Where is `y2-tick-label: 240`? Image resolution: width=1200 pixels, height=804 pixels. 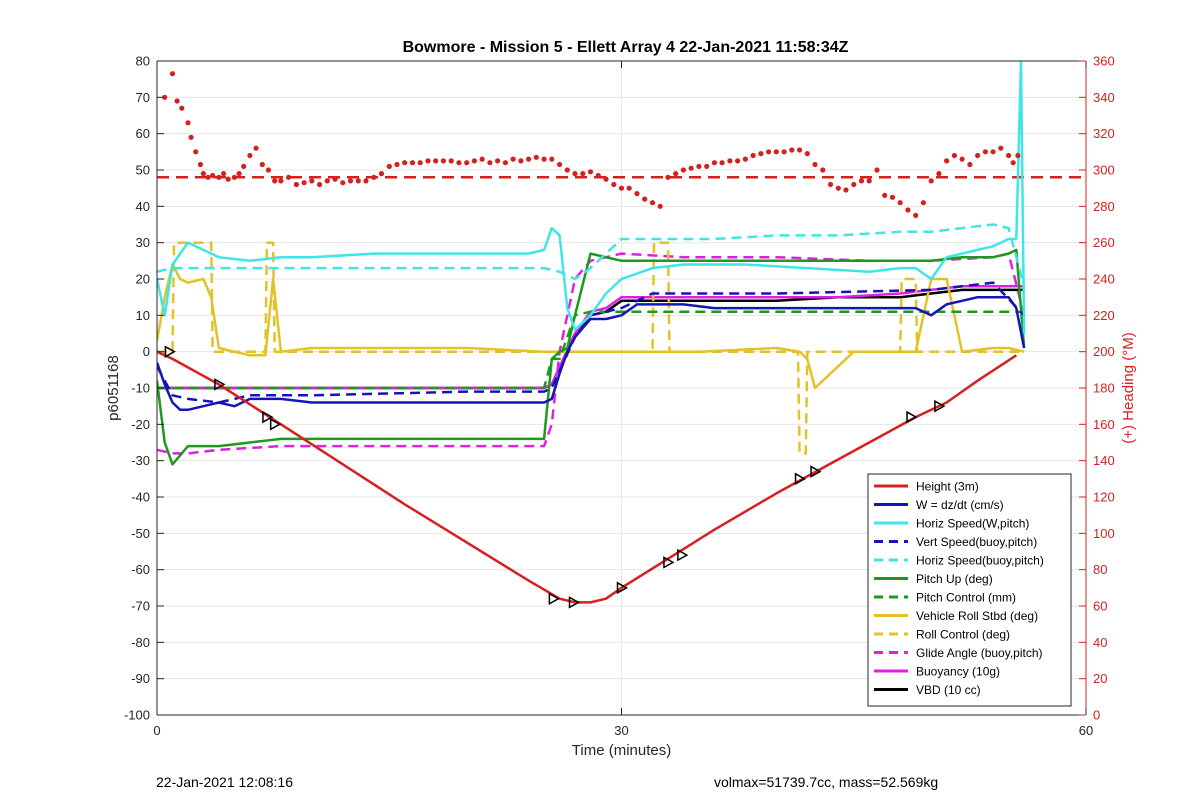 y2-tick-label: 240 is located at coordinates (1104, 279).